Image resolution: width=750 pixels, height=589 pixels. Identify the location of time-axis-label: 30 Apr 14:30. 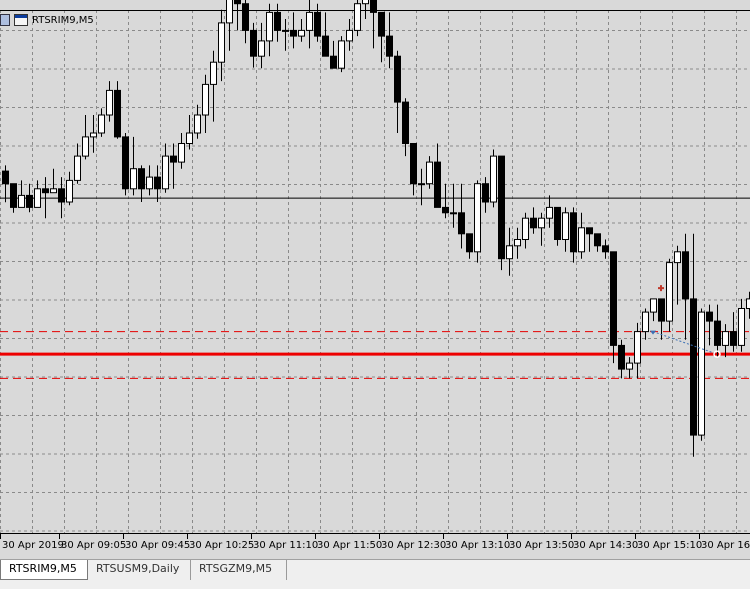
(605, 545).